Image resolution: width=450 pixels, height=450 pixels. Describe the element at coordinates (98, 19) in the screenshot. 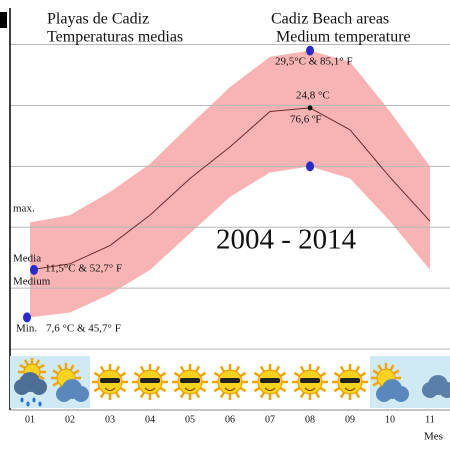

I see `chart-title: Playas de Cadiz` at that location.